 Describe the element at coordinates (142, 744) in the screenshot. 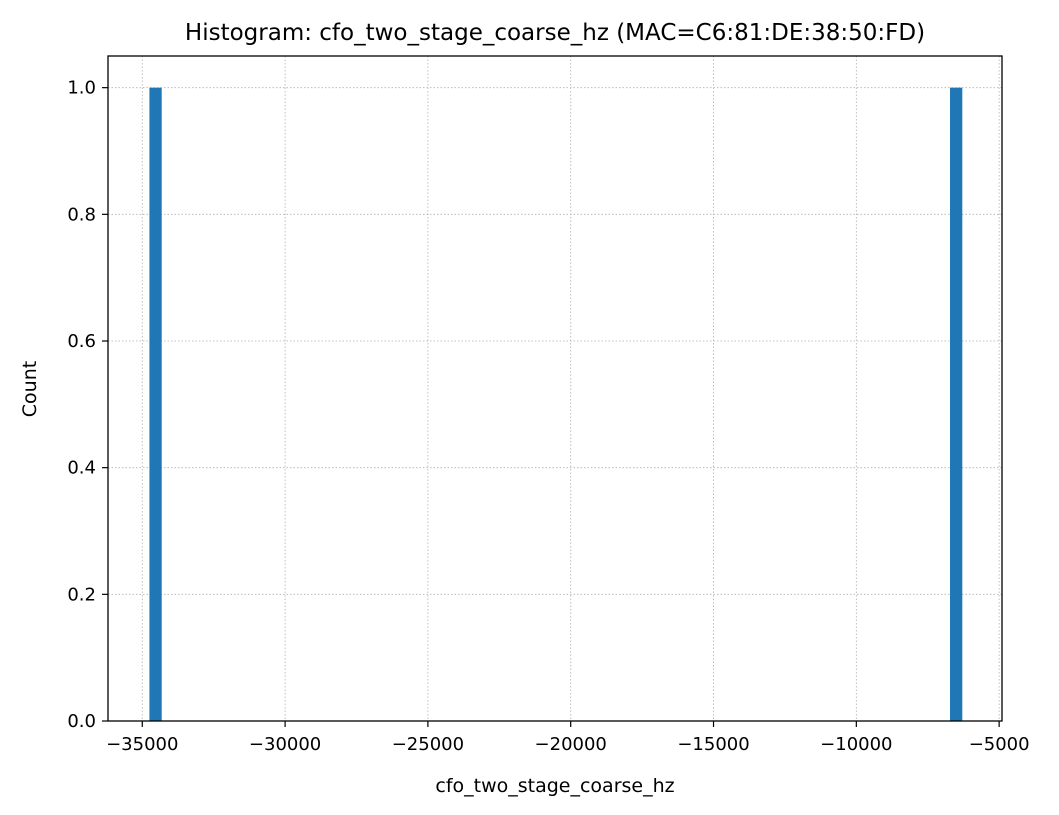

I see `x-tick-label: −35000` at that location.